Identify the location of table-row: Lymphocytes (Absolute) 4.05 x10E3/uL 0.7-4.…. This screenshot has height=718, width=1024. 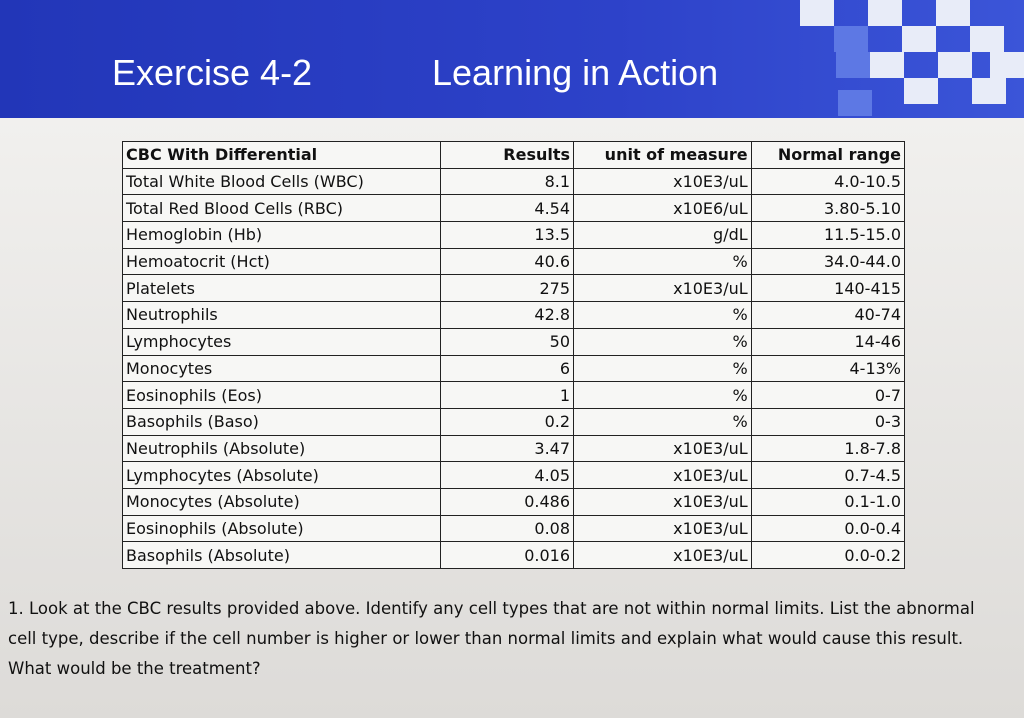
(513, 475).